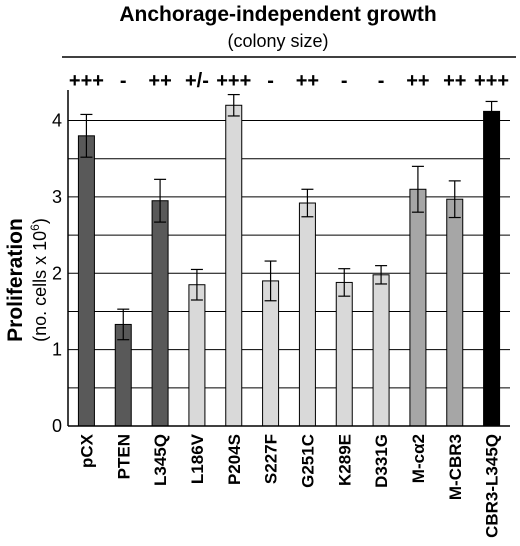 The height and width of the screenshot is (546, 520). What do you see at coordinates (418, 458) in the screenshot?
I see `x-tick-label: M-cα2` at bounding box center [418, 458].